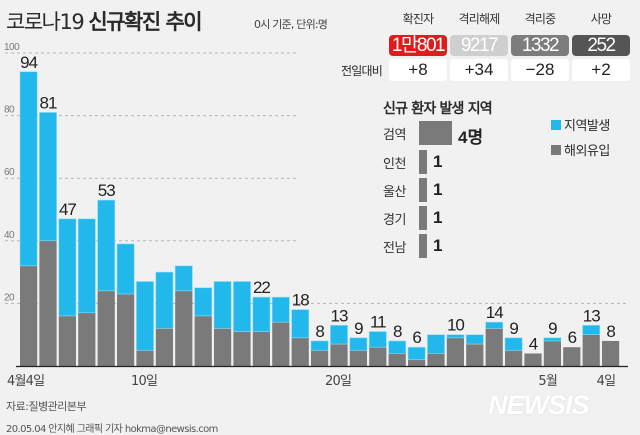 Image resolution: width=640 pixels, height=435 pixels. I want to click on y-tick-label: 40, so click(9, 235).